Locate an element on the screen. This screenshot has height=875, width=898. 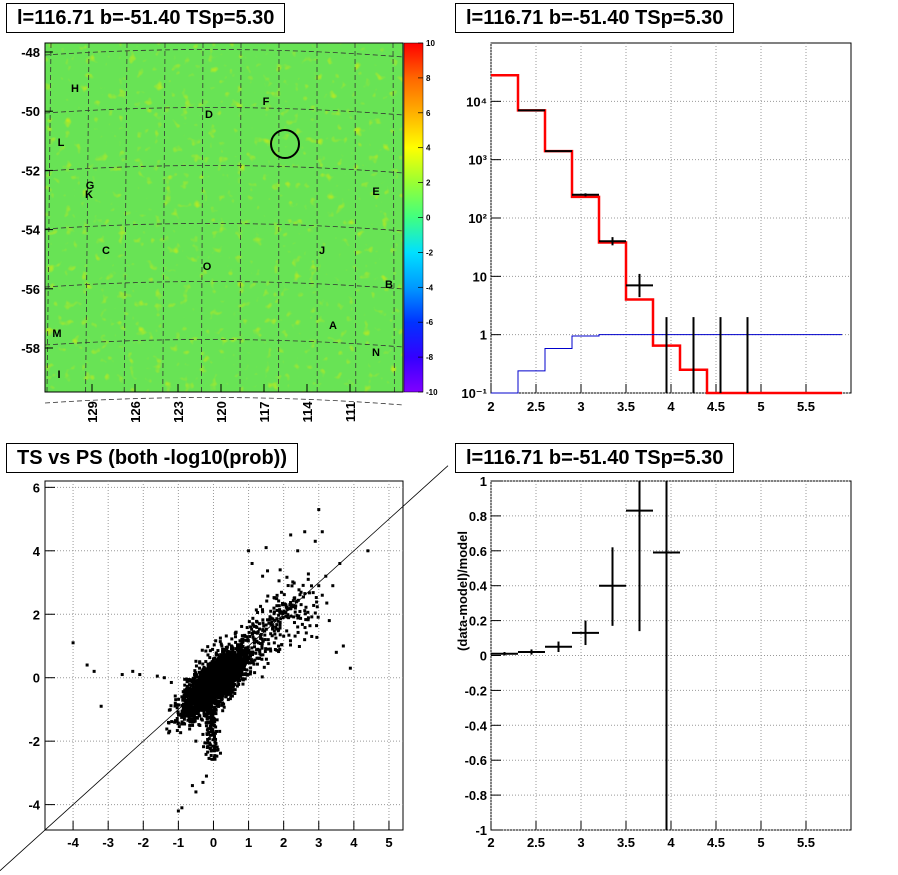
dist-y-tick-label: 10 is located at coordinates (480, 276).